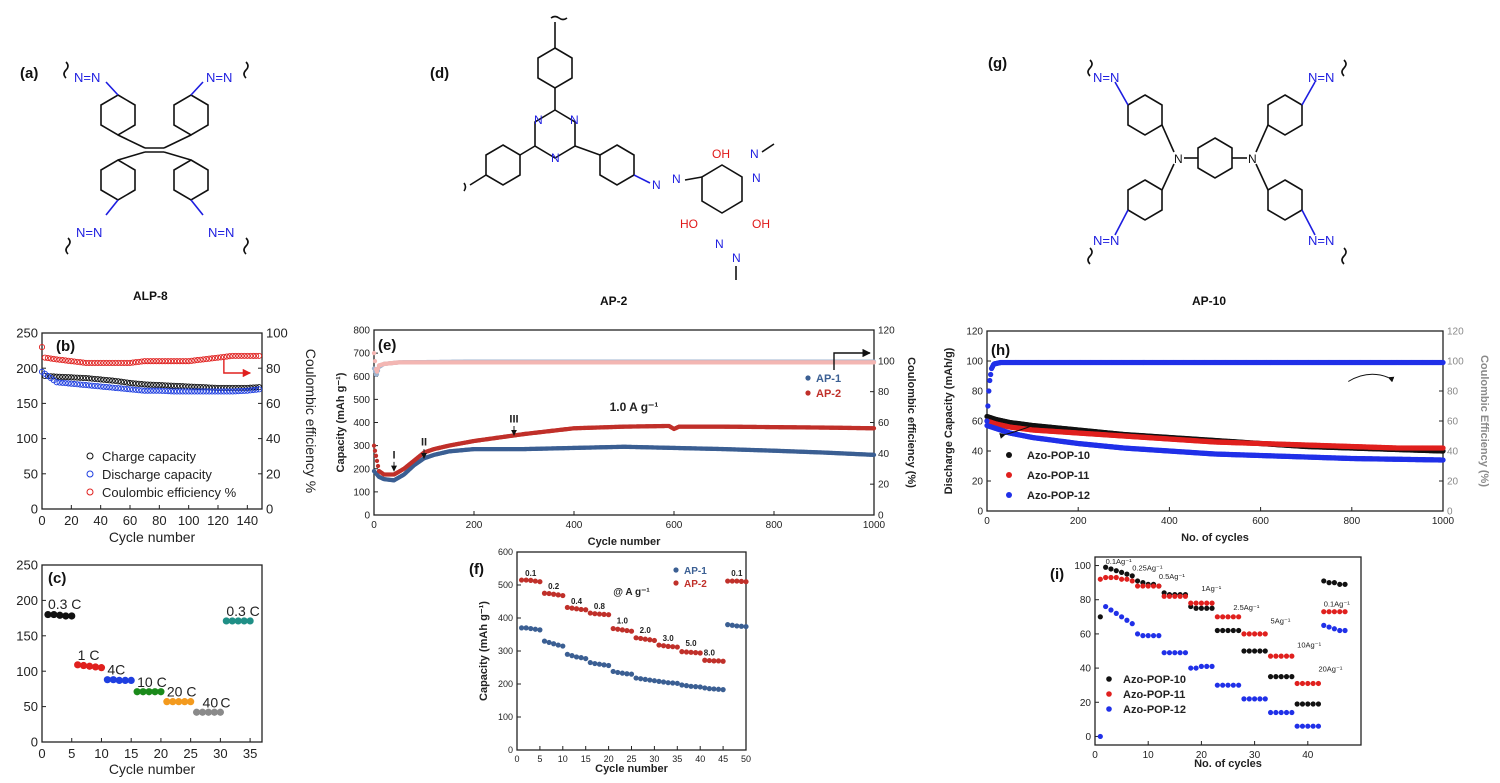 The height and width of the screenshot is (783, 1500). What do you see at coordinates (1453, 452) in the screenshot?
I see `chart-h-ytick-right-label: 40` at bounding box center [1453, 452].